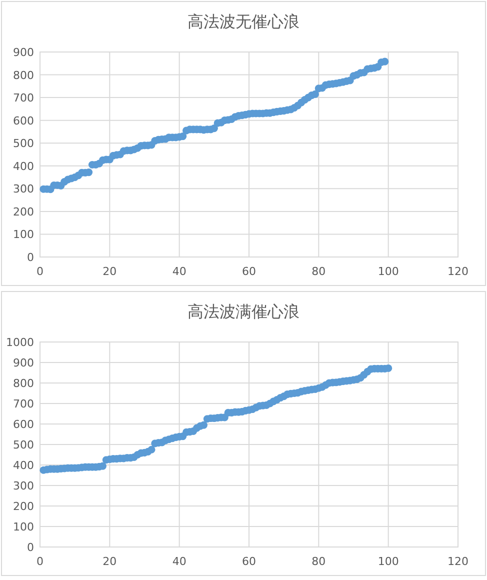  What do you see at coordinates (244, 21) in the screenshot?
I see `chart-title: 高法波无催心浪` at bounding box center [244, 21].